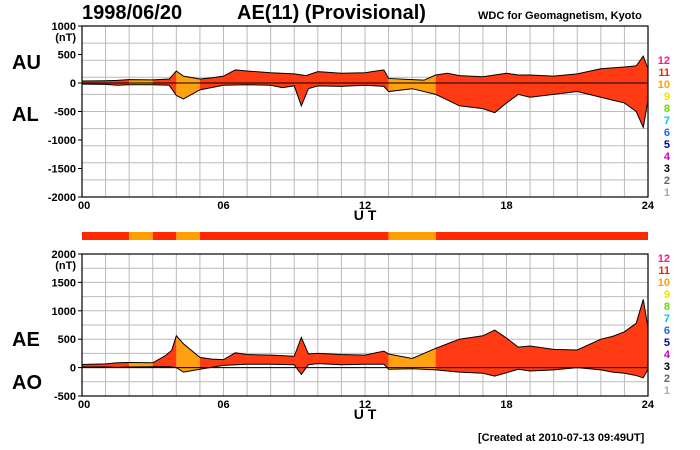 The height and width of the screenshot is (450, 700). What do you see at coordinates (62, 198) in the screenshot?
I see `y-tick-label: -2000` at bounding box center [62, 198].